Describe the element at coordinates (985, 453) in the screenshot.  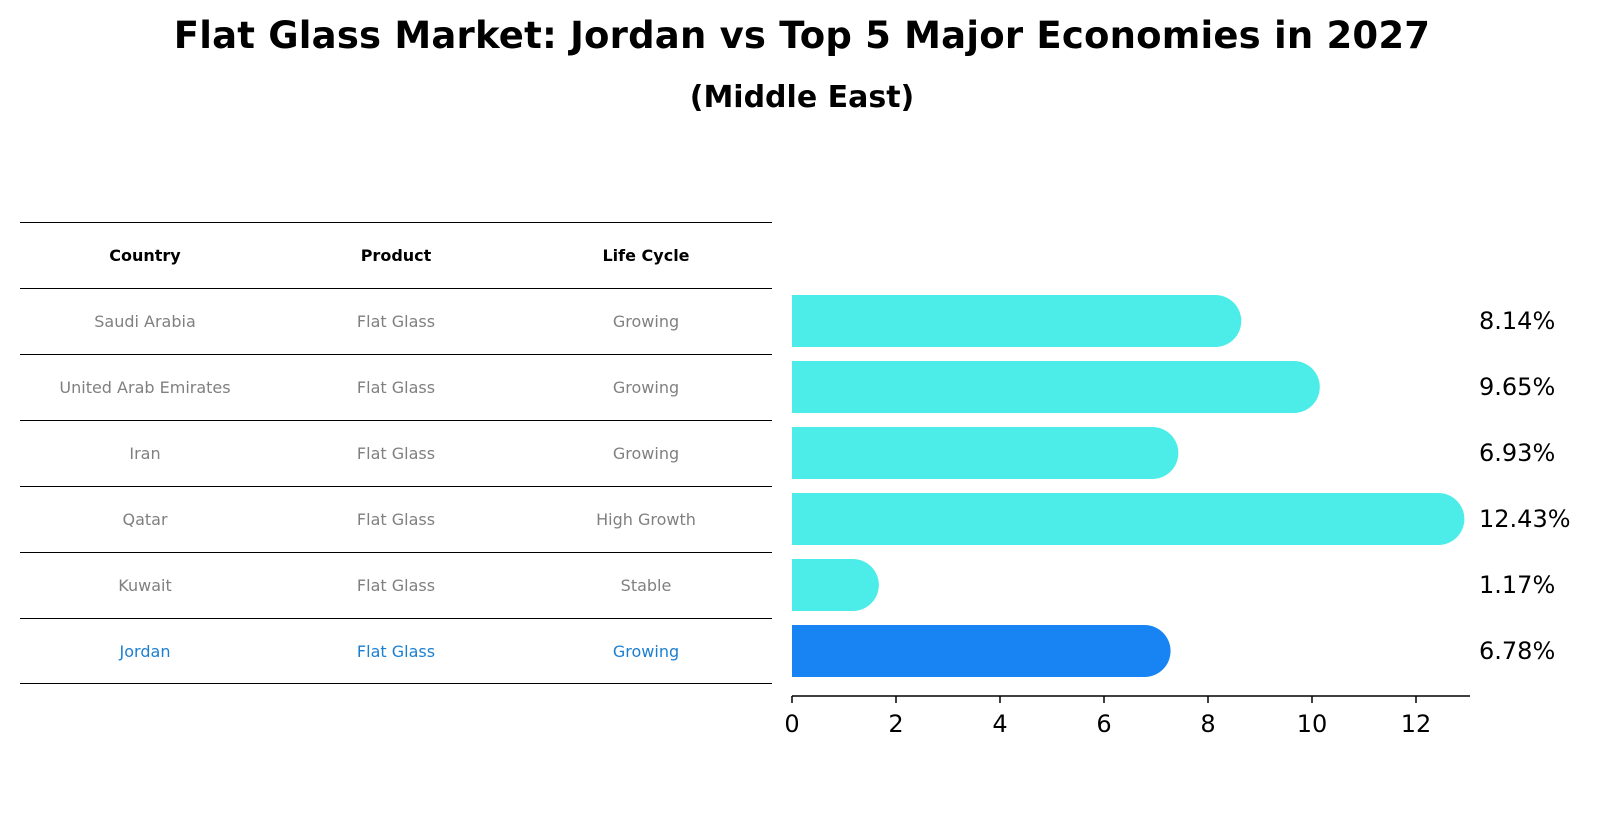
I see `bar-iran` at that location.